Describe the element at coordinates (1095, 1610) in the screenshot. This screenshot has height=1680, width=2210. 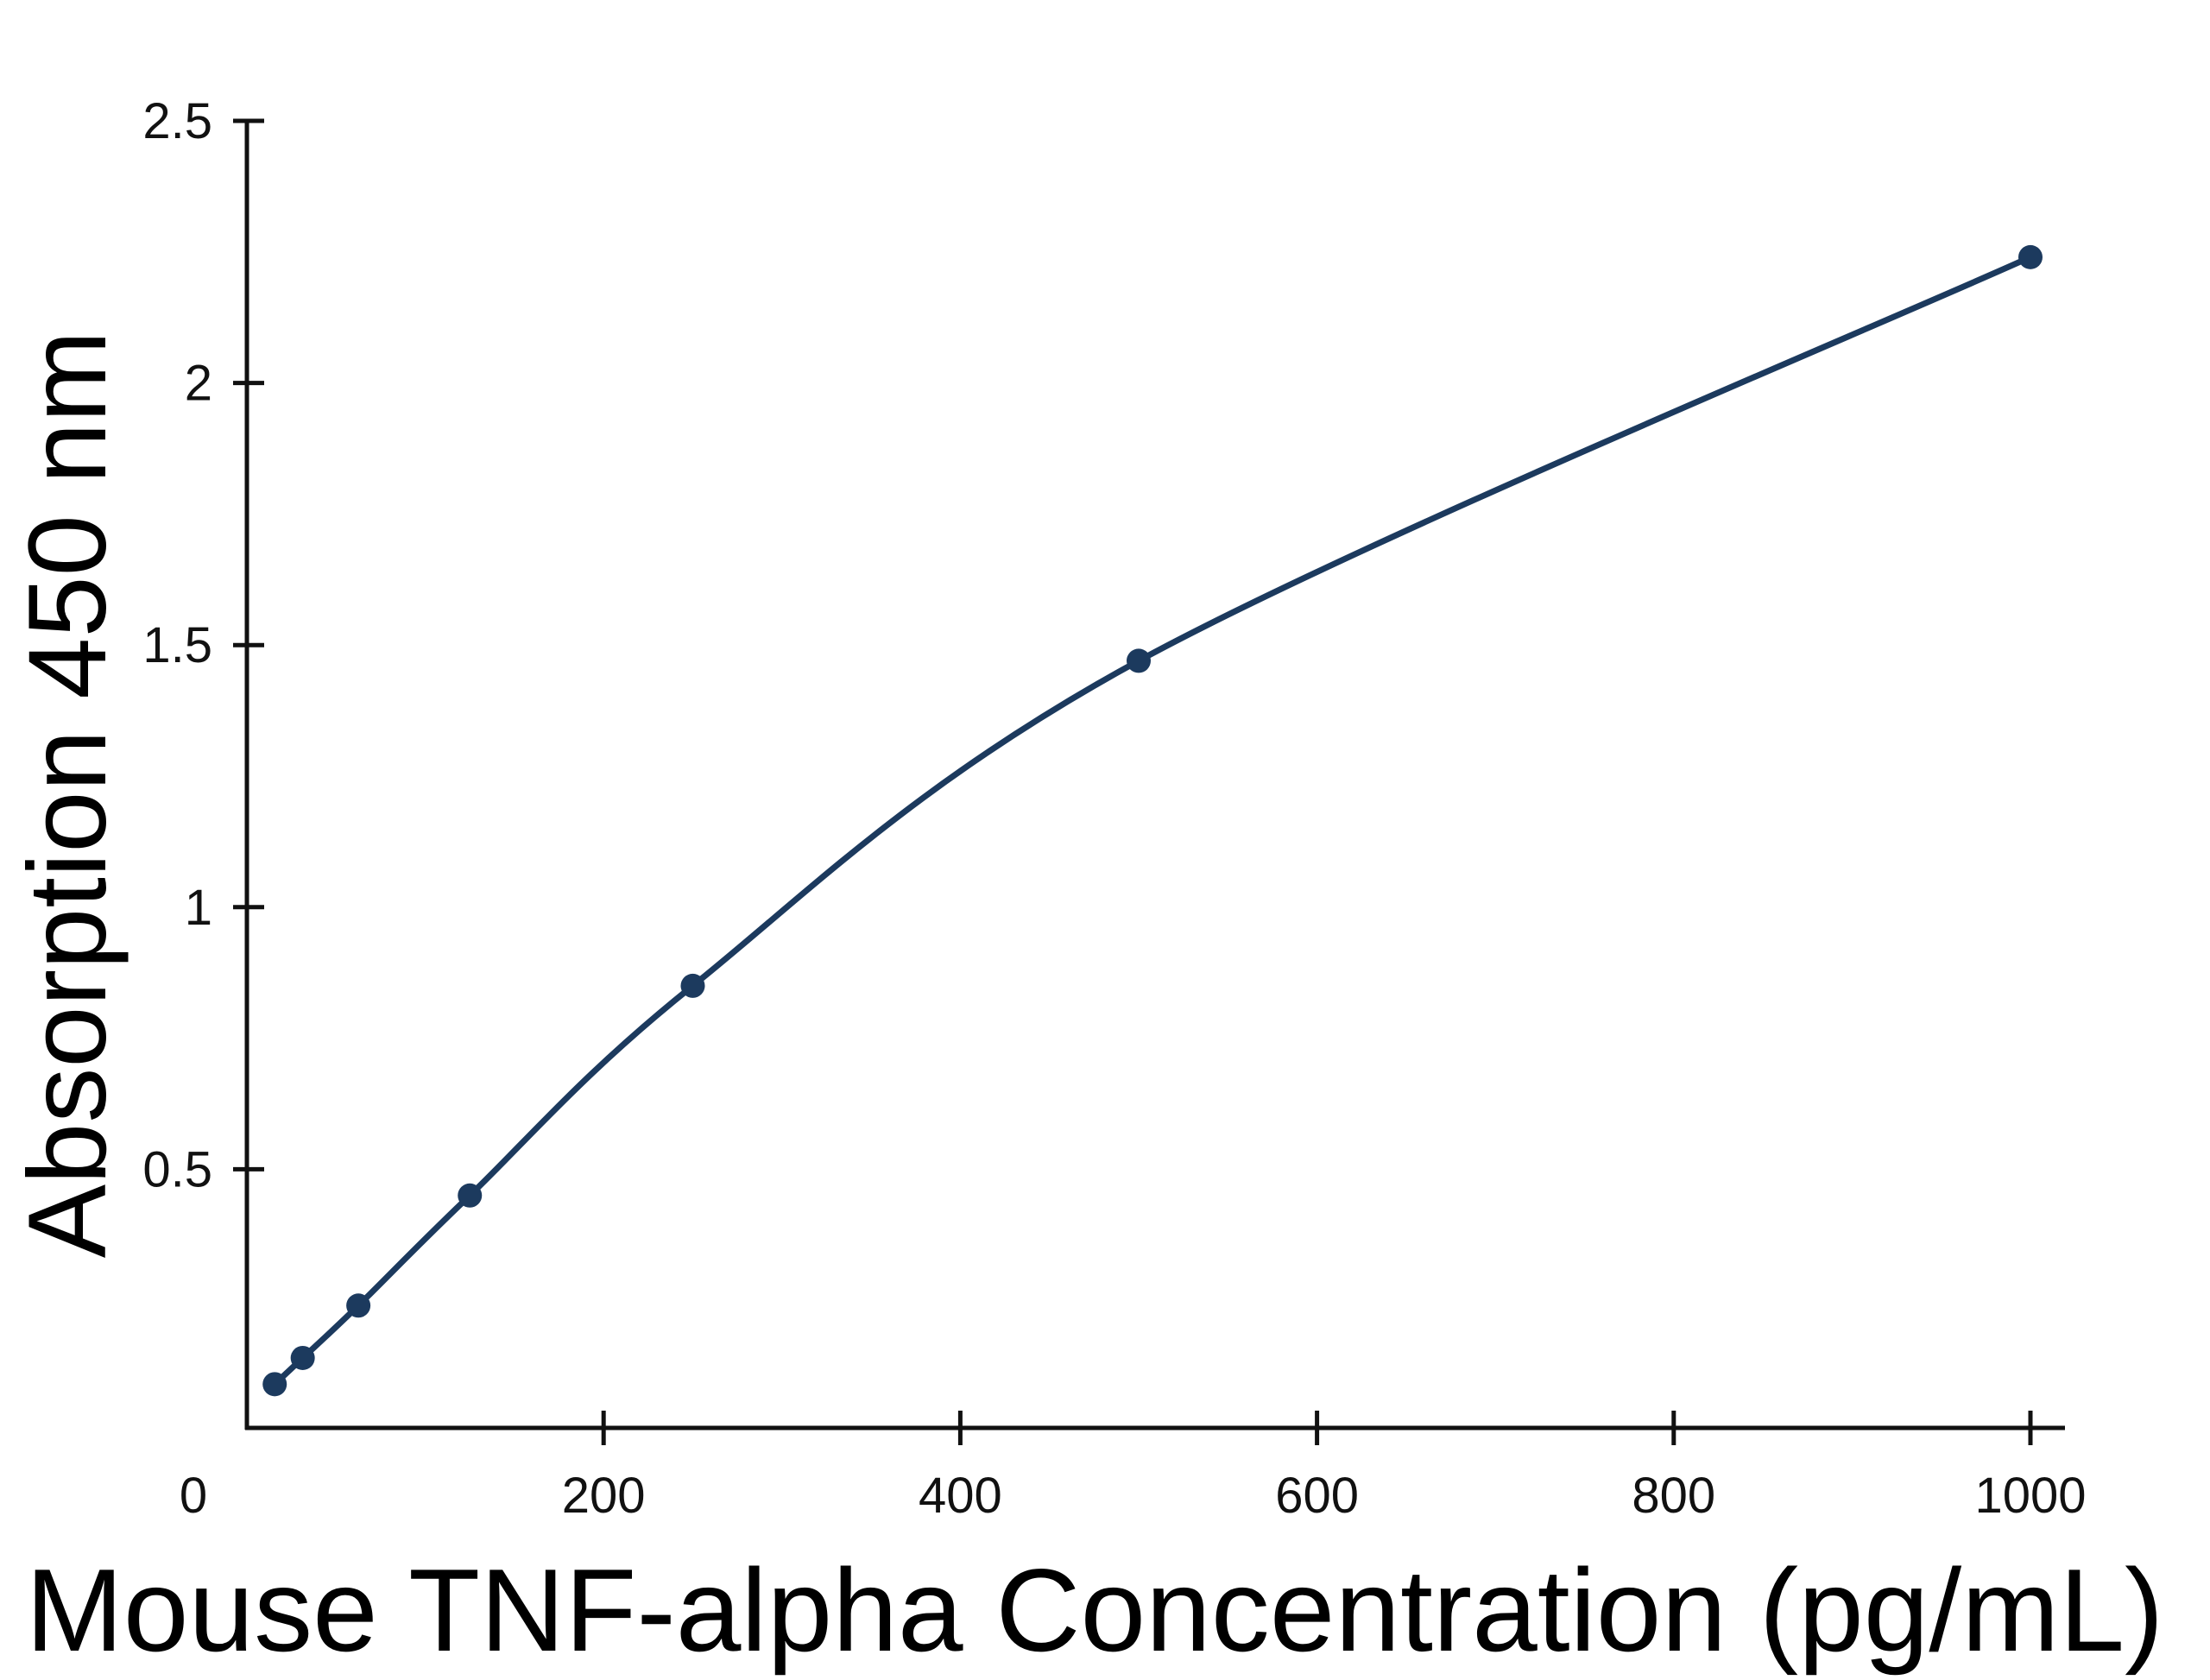
I see `x-axis-title: Mouse TNF-alpha Concentration (pg/mL)` at that location.